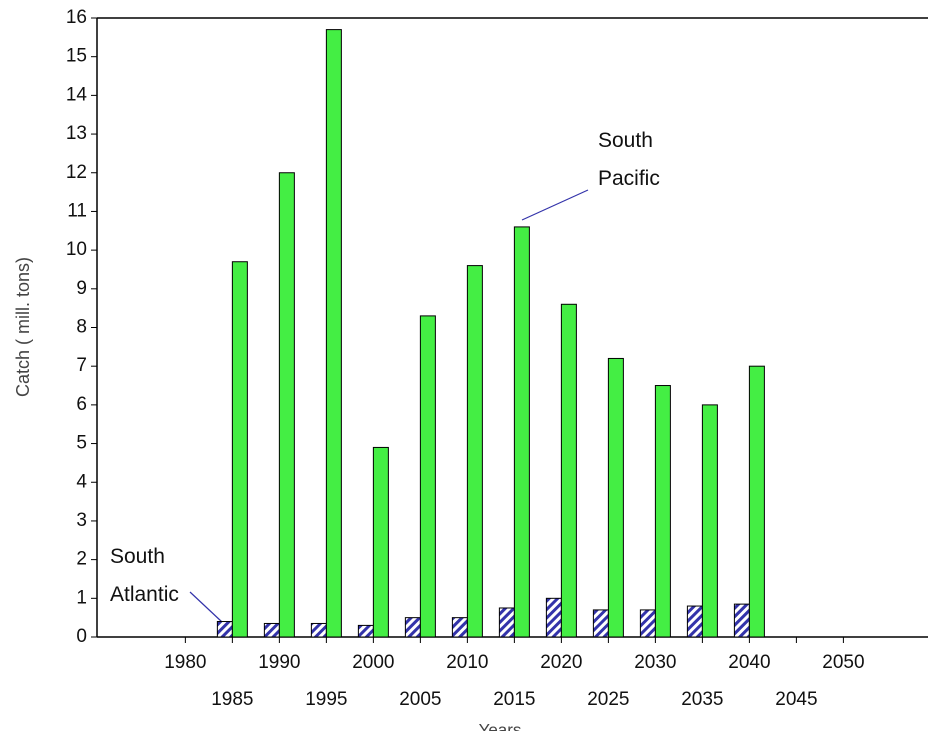 The width and height of the screenshot is (928, 731). I want to click on y-tick-label: 7, so click(81, 365).